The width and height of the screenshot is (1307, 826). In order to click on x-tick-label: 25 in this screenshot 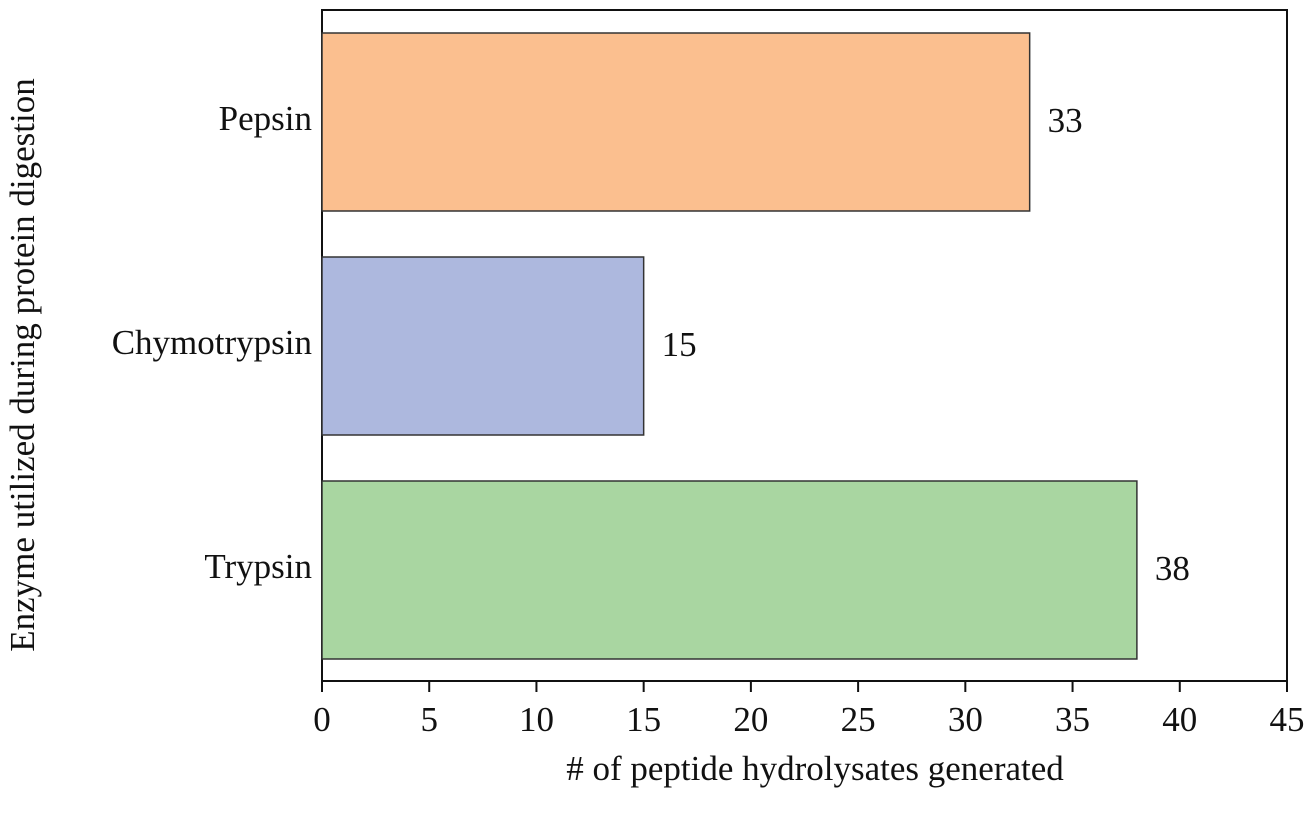, I will do `click(858, 719)`.